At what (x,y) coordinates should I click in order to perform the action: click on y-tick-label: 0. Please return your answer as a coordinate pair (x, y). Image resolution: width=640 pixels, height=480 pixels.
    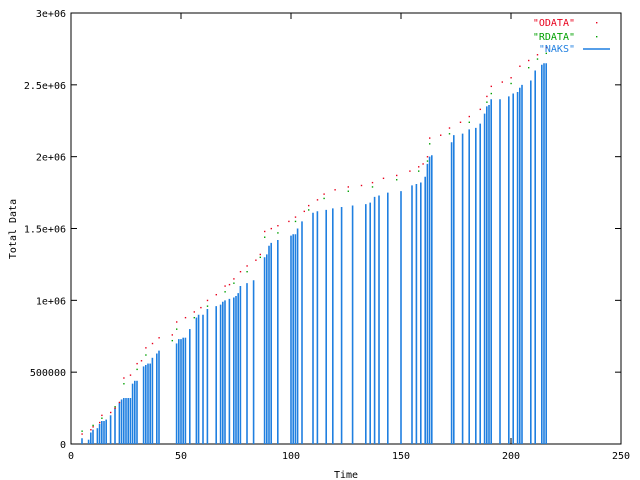
    Looking at the image, I should click on (63, 445).